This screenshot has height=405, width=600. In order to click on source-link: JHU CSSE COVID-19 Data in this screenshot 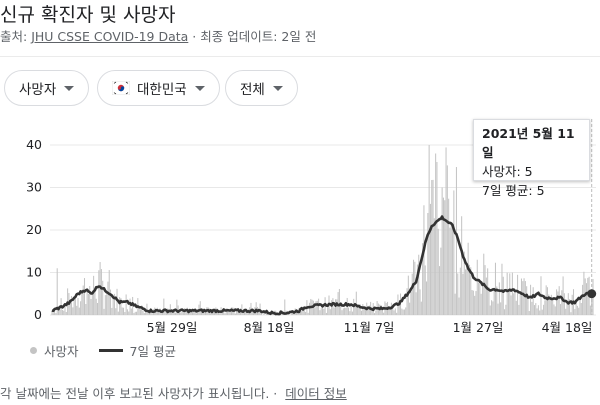, I will do `click(110, 36)`.